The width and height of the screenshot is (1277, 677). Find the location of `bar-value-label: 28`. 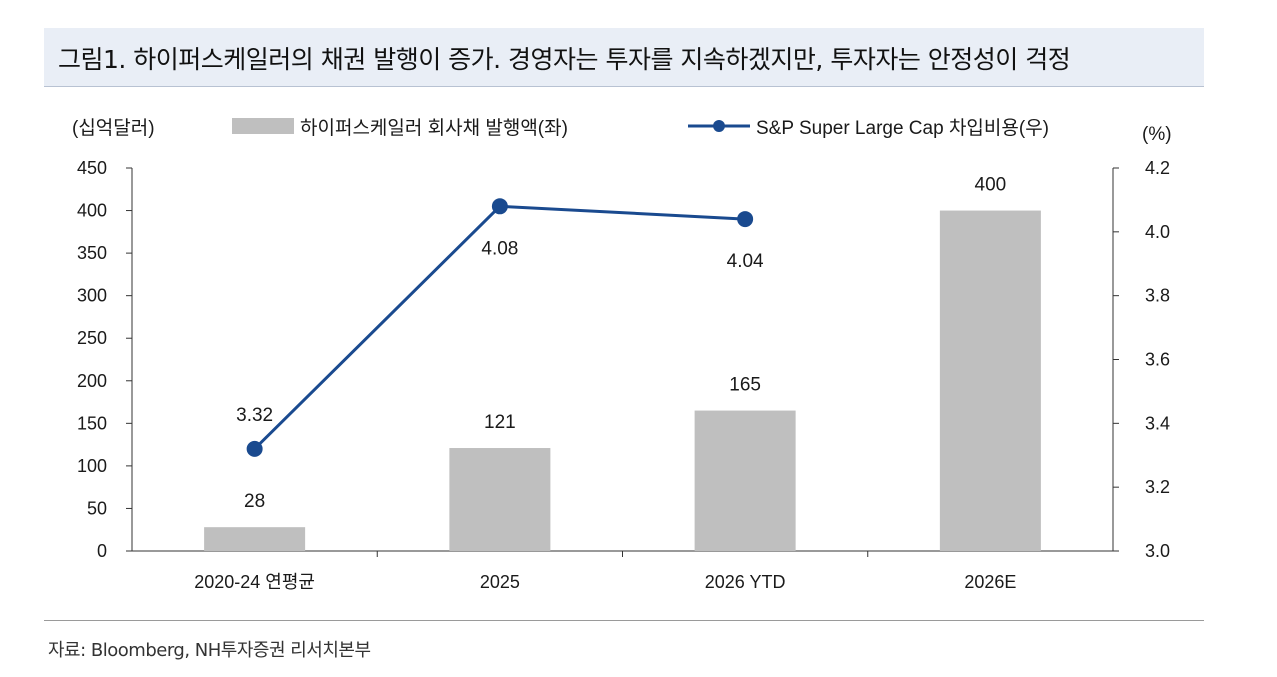

bar-value-label: 28 is located at coordinates (254, 501).